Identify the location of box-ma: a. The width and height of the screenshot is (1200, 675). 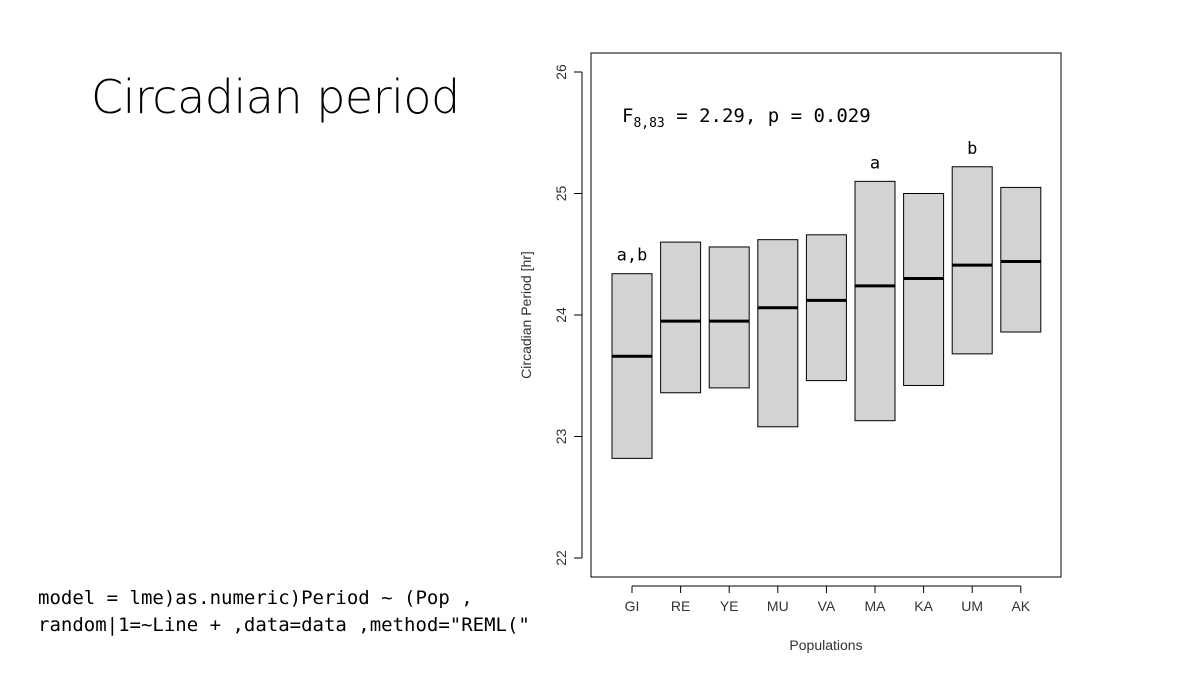
(875, 287).